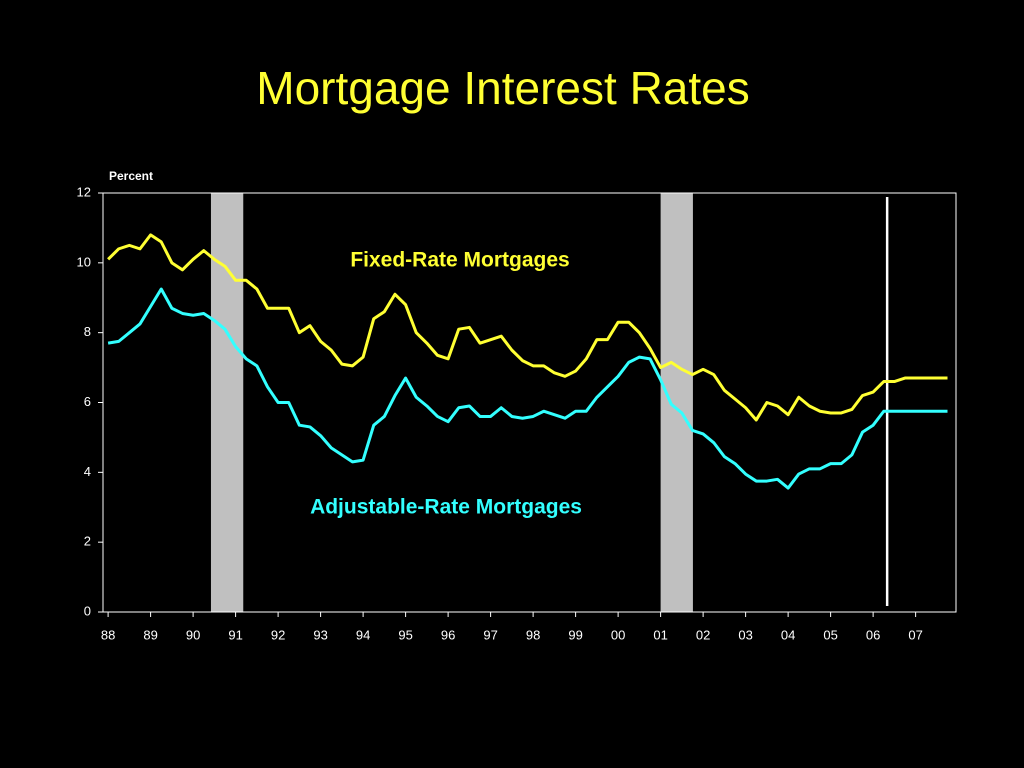 Image resolution: width=1024 pixels, height=768 pixels. What do you see at coordinates (533, 634) in the screenshot?
I see `x-tick-label: 98` at bounding box center [533, 634].